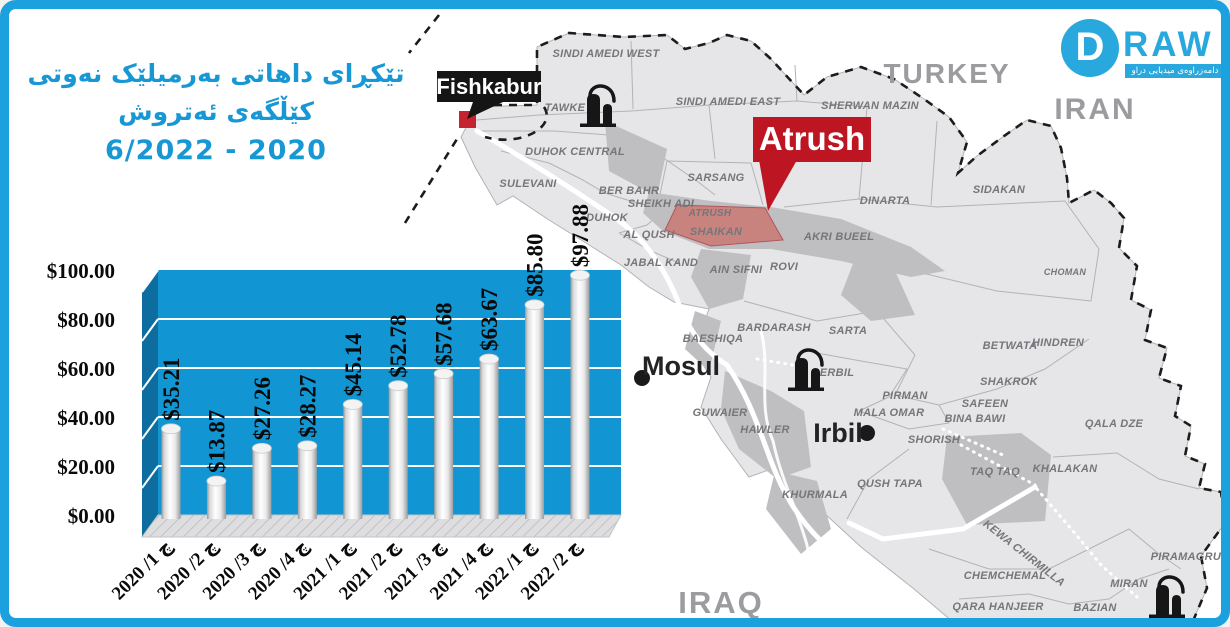 This screenshot has width=1230, height=627. What do you see at coordinates (1094, 109) in the screenshot?
I see `country-label: IRAN` at bounding box center [1094, 109].